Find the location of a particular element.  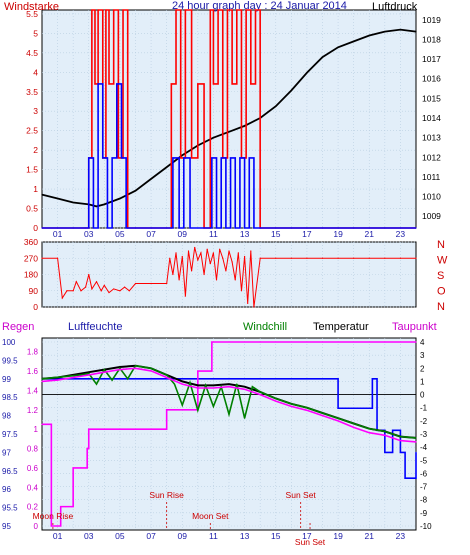

event-label: Moon Set is located at coordinates (210, 516).